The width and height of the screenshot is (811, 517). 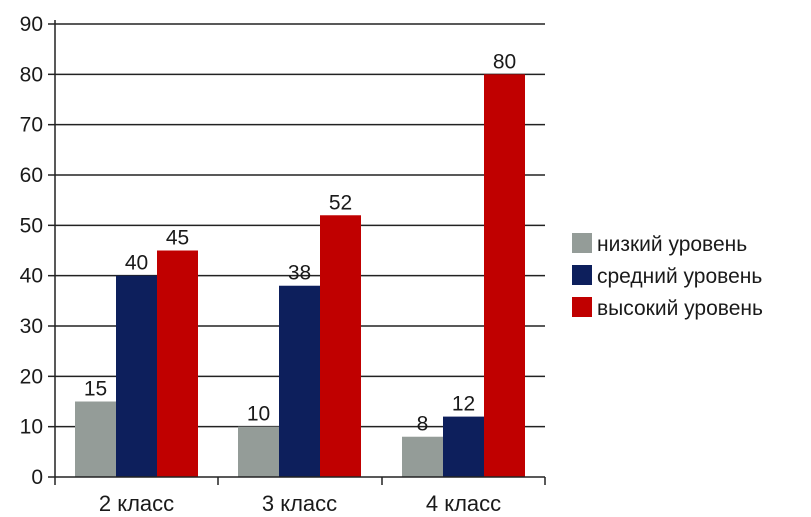 I want to click on y-tick-label: 70, so click(x=31, y=125).